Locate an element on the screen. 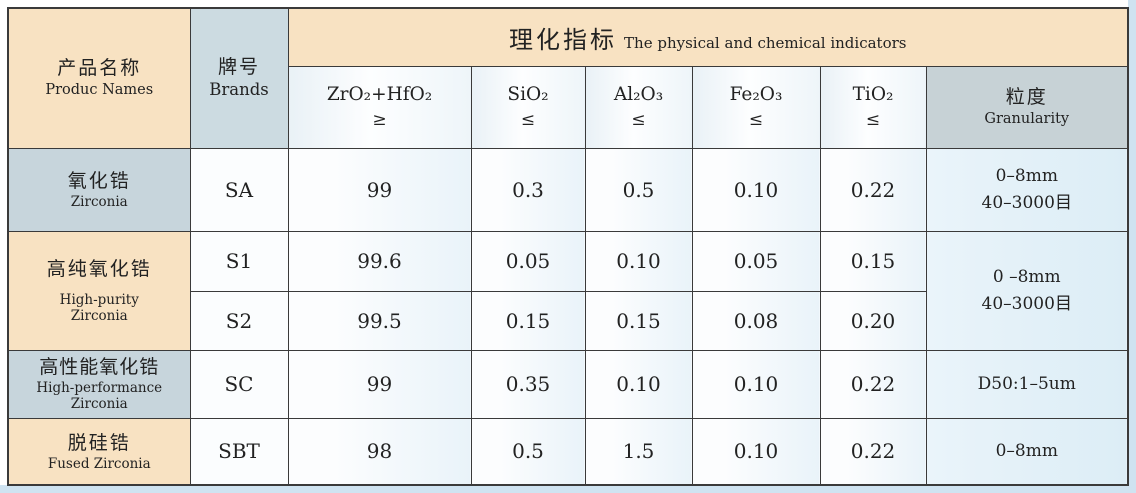 The width and height of the screenshot is (1136, 493). product-label-zirconia: 氧化锆 Zirconia is located at coordinates (99, 189).